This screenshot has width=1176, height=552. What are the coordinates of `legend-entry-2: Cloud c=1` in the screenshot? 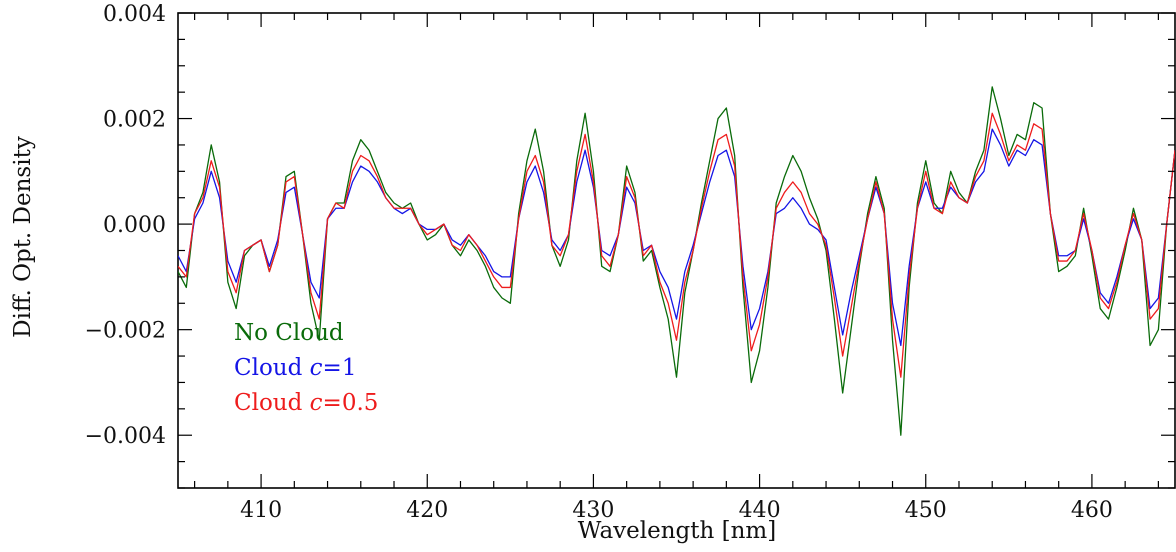 It's located at (295, 368).